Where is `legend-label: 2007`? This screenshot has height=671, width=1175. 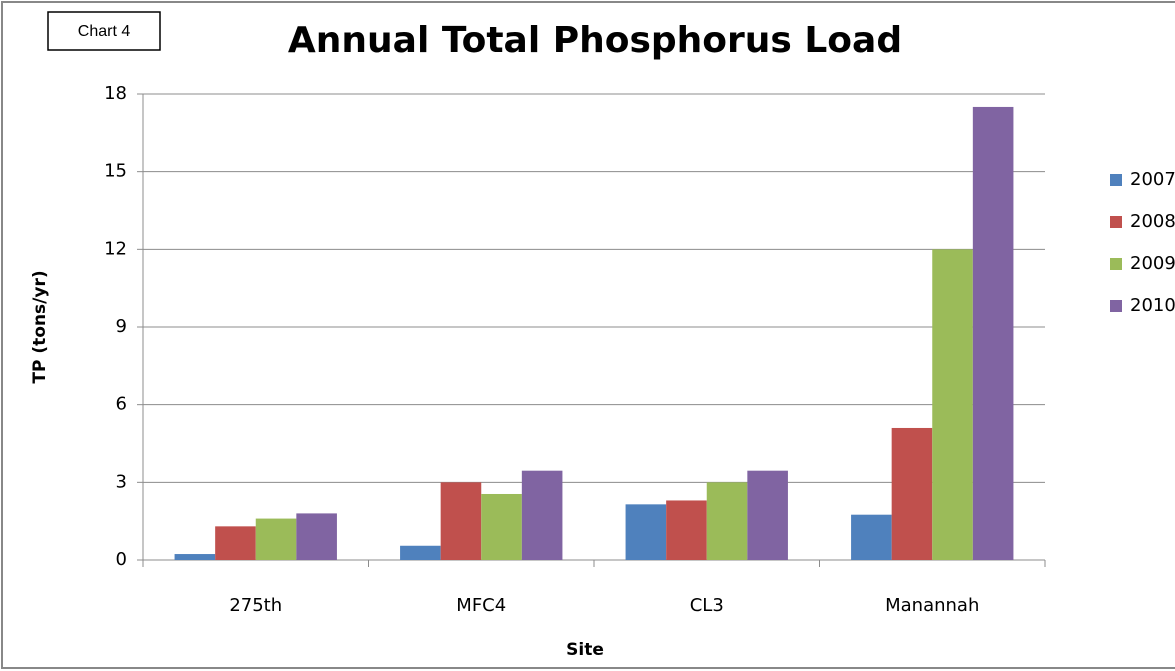 legend-label: 2007 is located at coordinates (1152, 179).